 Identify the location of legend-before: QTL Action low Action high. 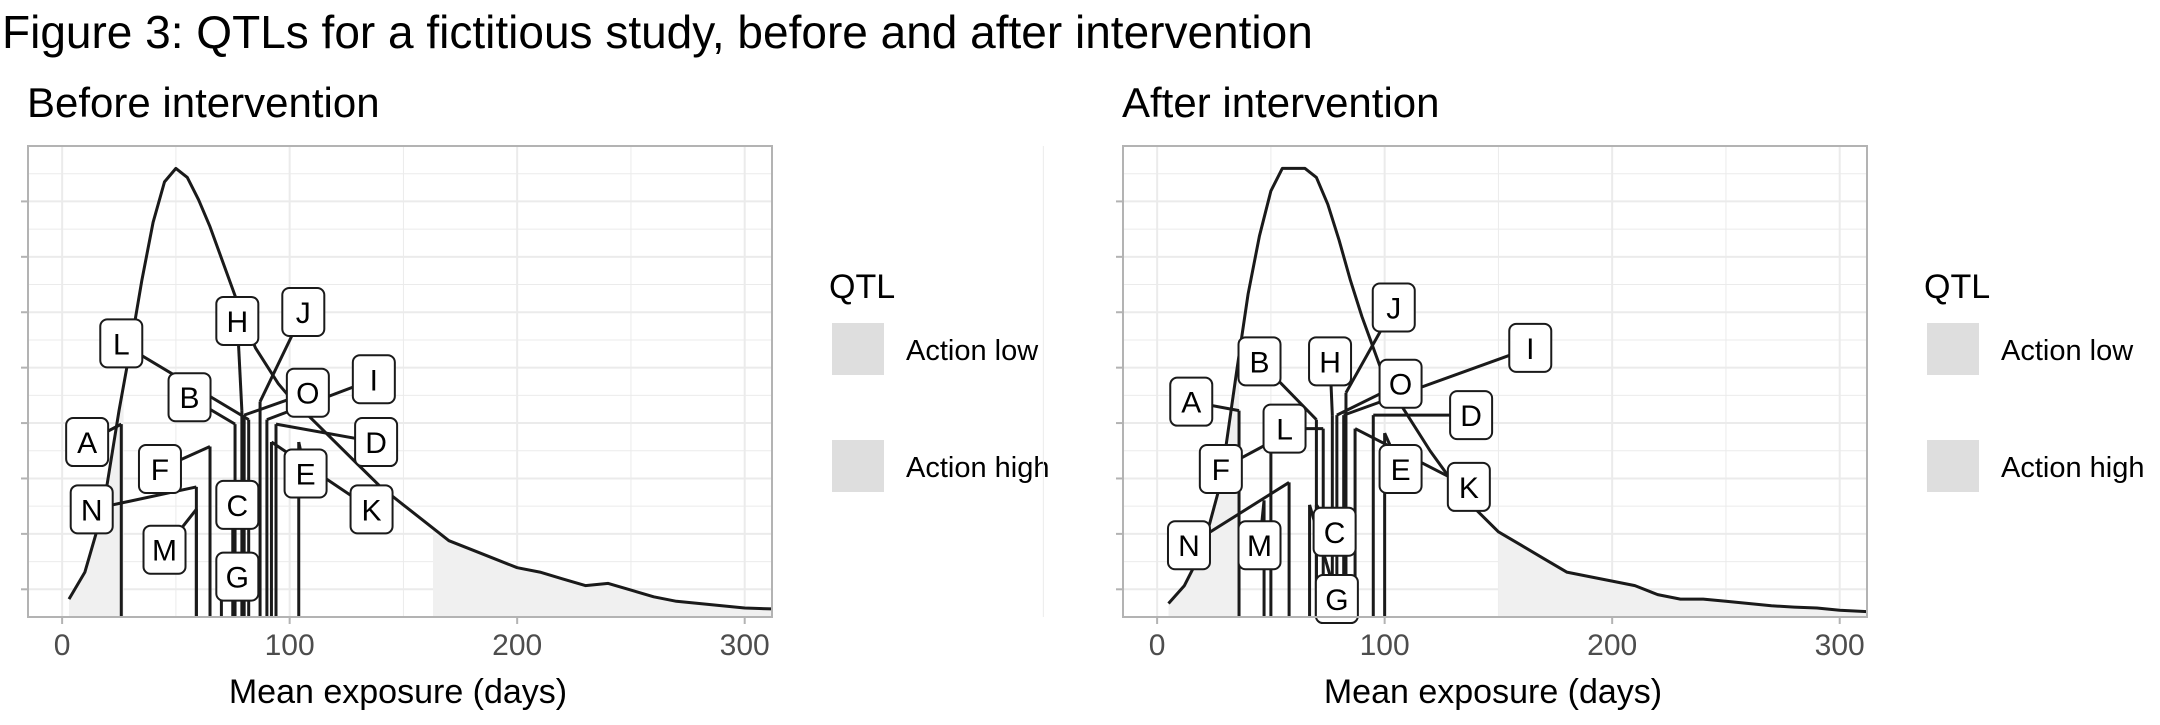
(939, 380).